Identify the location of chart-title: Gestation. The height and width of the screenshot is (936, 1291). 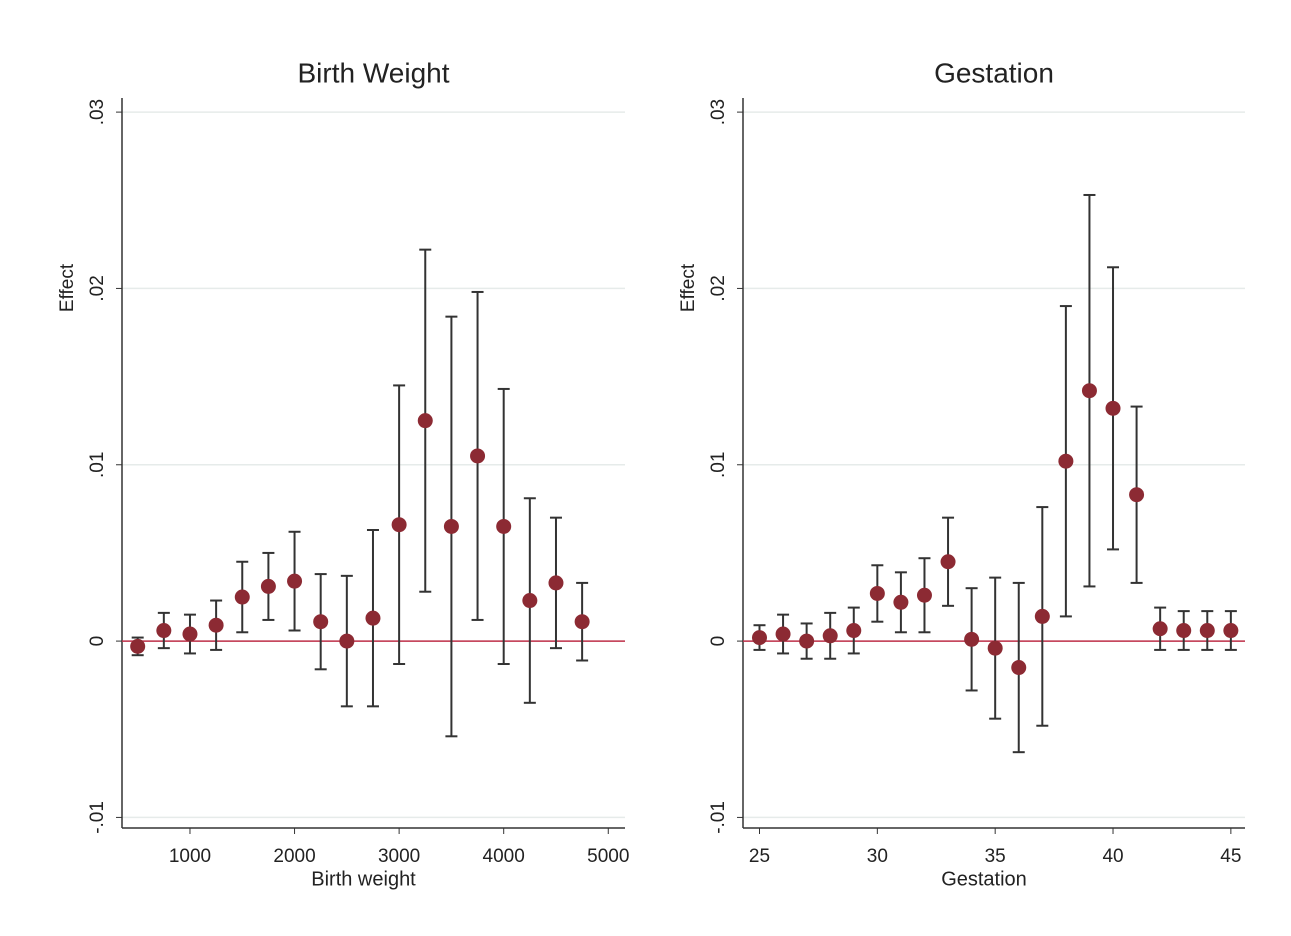
(994, 72).